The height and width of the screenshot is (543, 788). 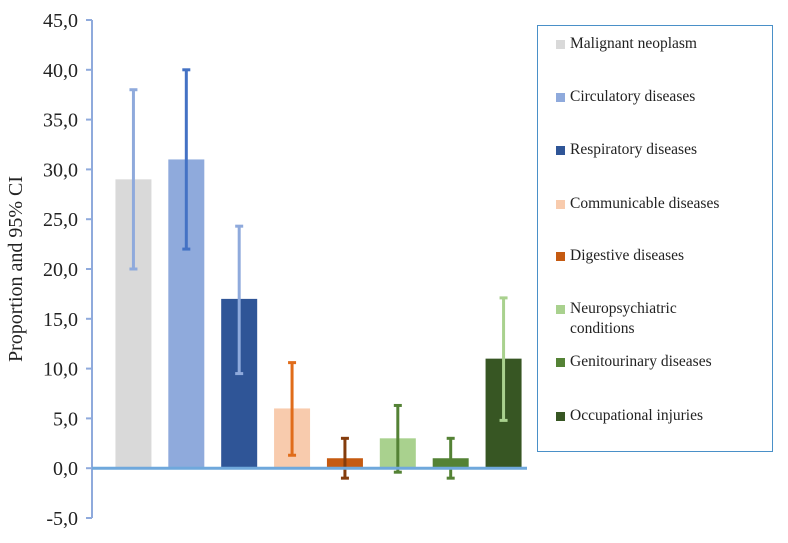 I want to click on legend-item: Malignant neoplasm, so click(x=661, y=44).